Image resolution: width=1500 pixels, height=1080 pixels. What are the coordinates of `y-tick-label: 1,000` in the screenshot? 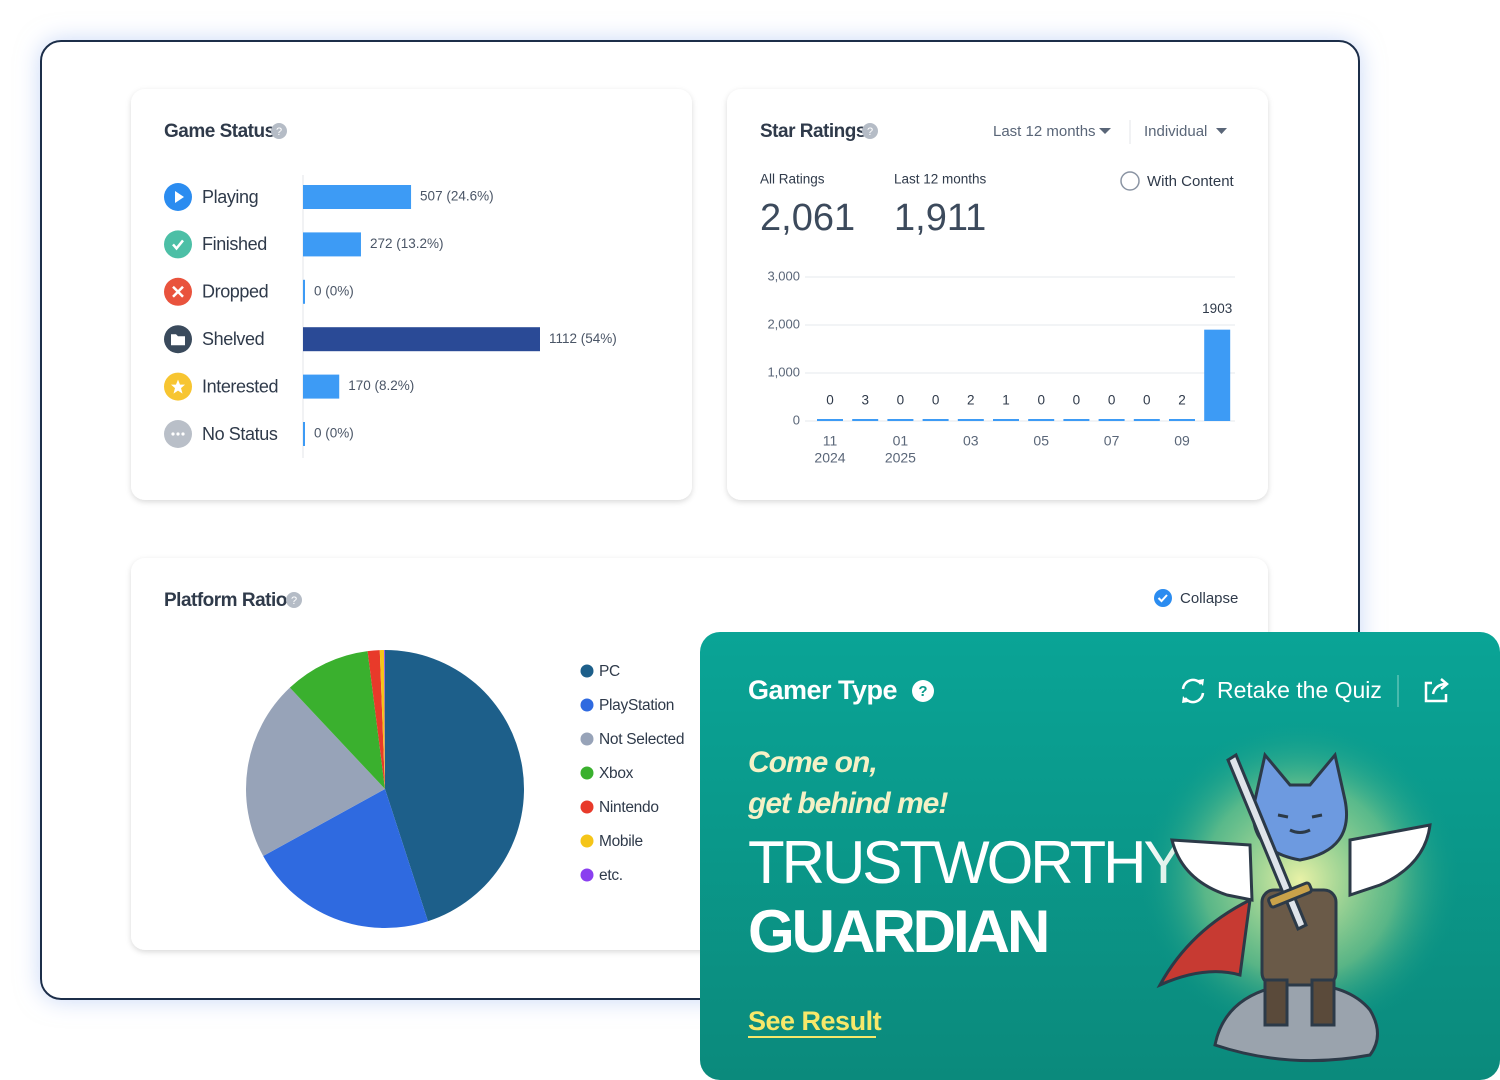 It's located at (783, 371).